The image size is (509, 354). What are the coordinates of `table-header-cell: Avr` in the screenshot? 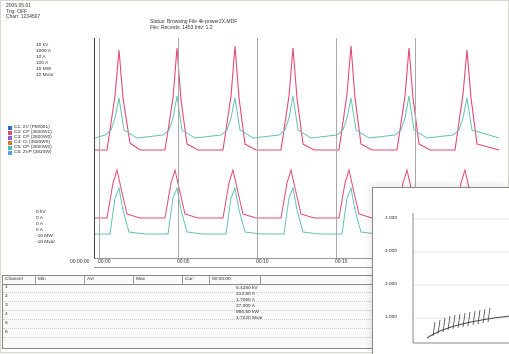 It's located at (109, 280).